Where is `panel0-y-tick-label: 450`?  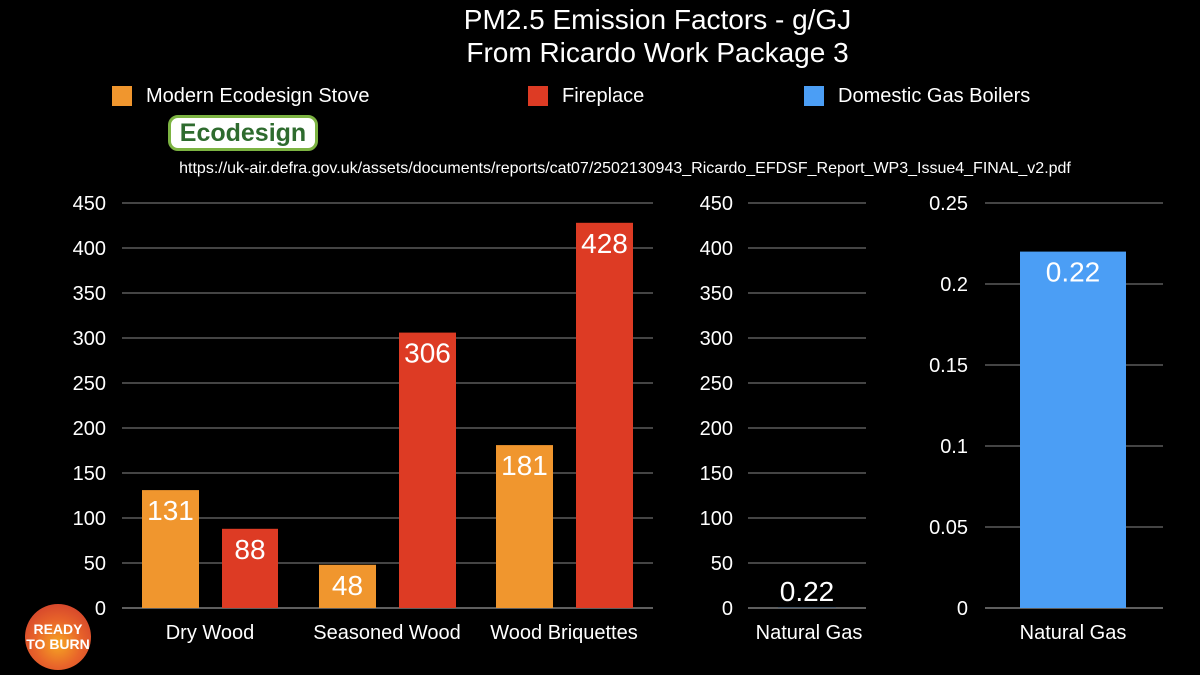
panel0-y-tick-label: 450 is located at coordinates (89, 204).